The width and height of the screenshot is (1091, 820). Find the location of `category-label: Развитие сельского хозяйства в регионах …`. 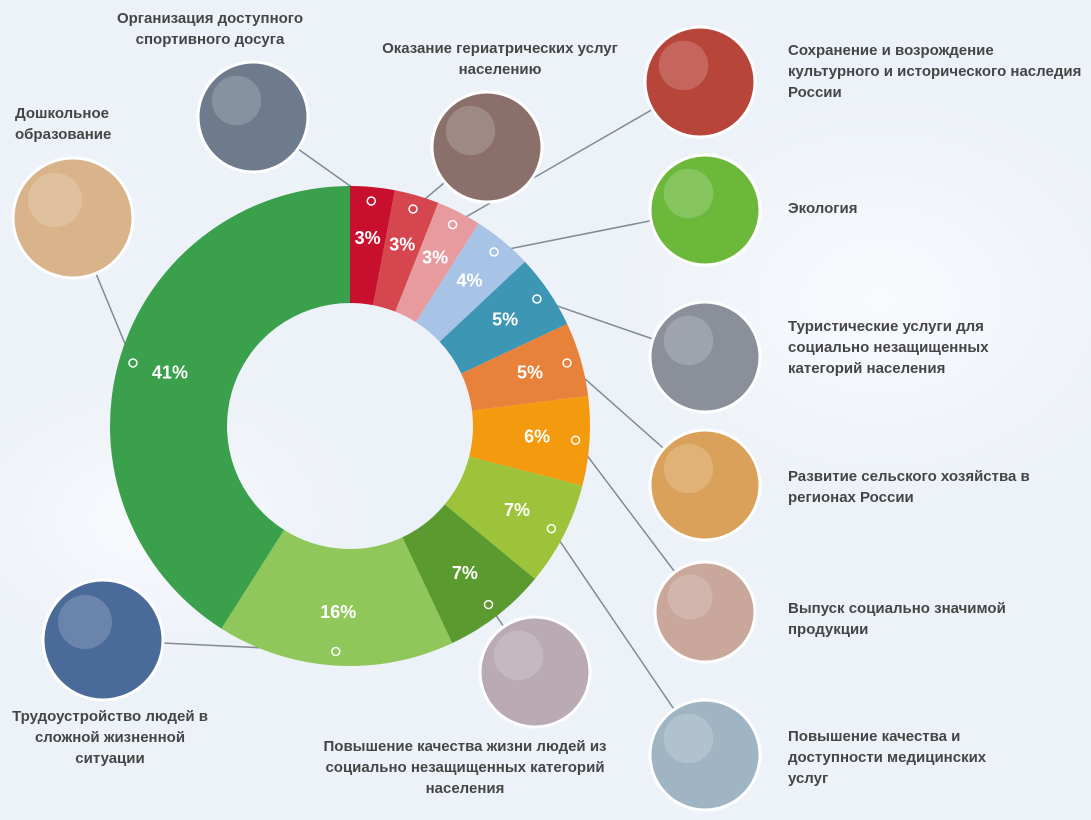

category-label: Развитие сельского хозяйства в регионах … is located at coordinates (909, 487).